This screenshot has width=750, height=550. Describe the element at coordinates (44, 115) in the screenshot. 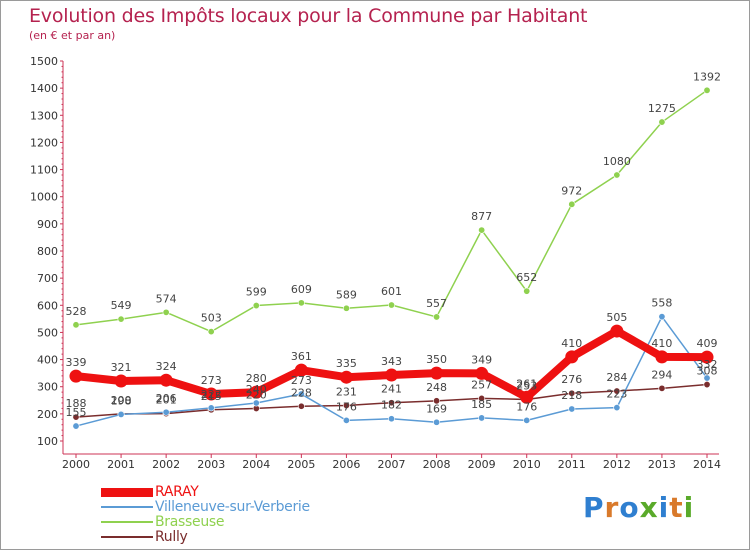

I see `y-tick-label: 1300` at that location.